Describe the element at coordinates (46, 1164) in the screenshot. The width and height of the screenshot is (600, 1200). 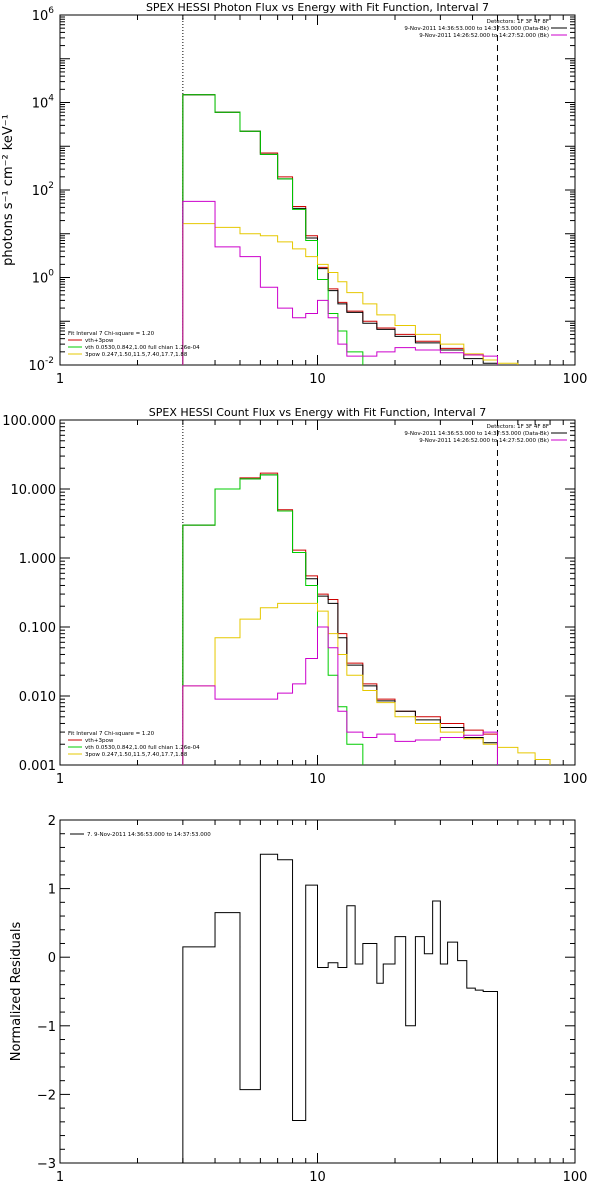
I see `y-tick-label: −3` at that location.